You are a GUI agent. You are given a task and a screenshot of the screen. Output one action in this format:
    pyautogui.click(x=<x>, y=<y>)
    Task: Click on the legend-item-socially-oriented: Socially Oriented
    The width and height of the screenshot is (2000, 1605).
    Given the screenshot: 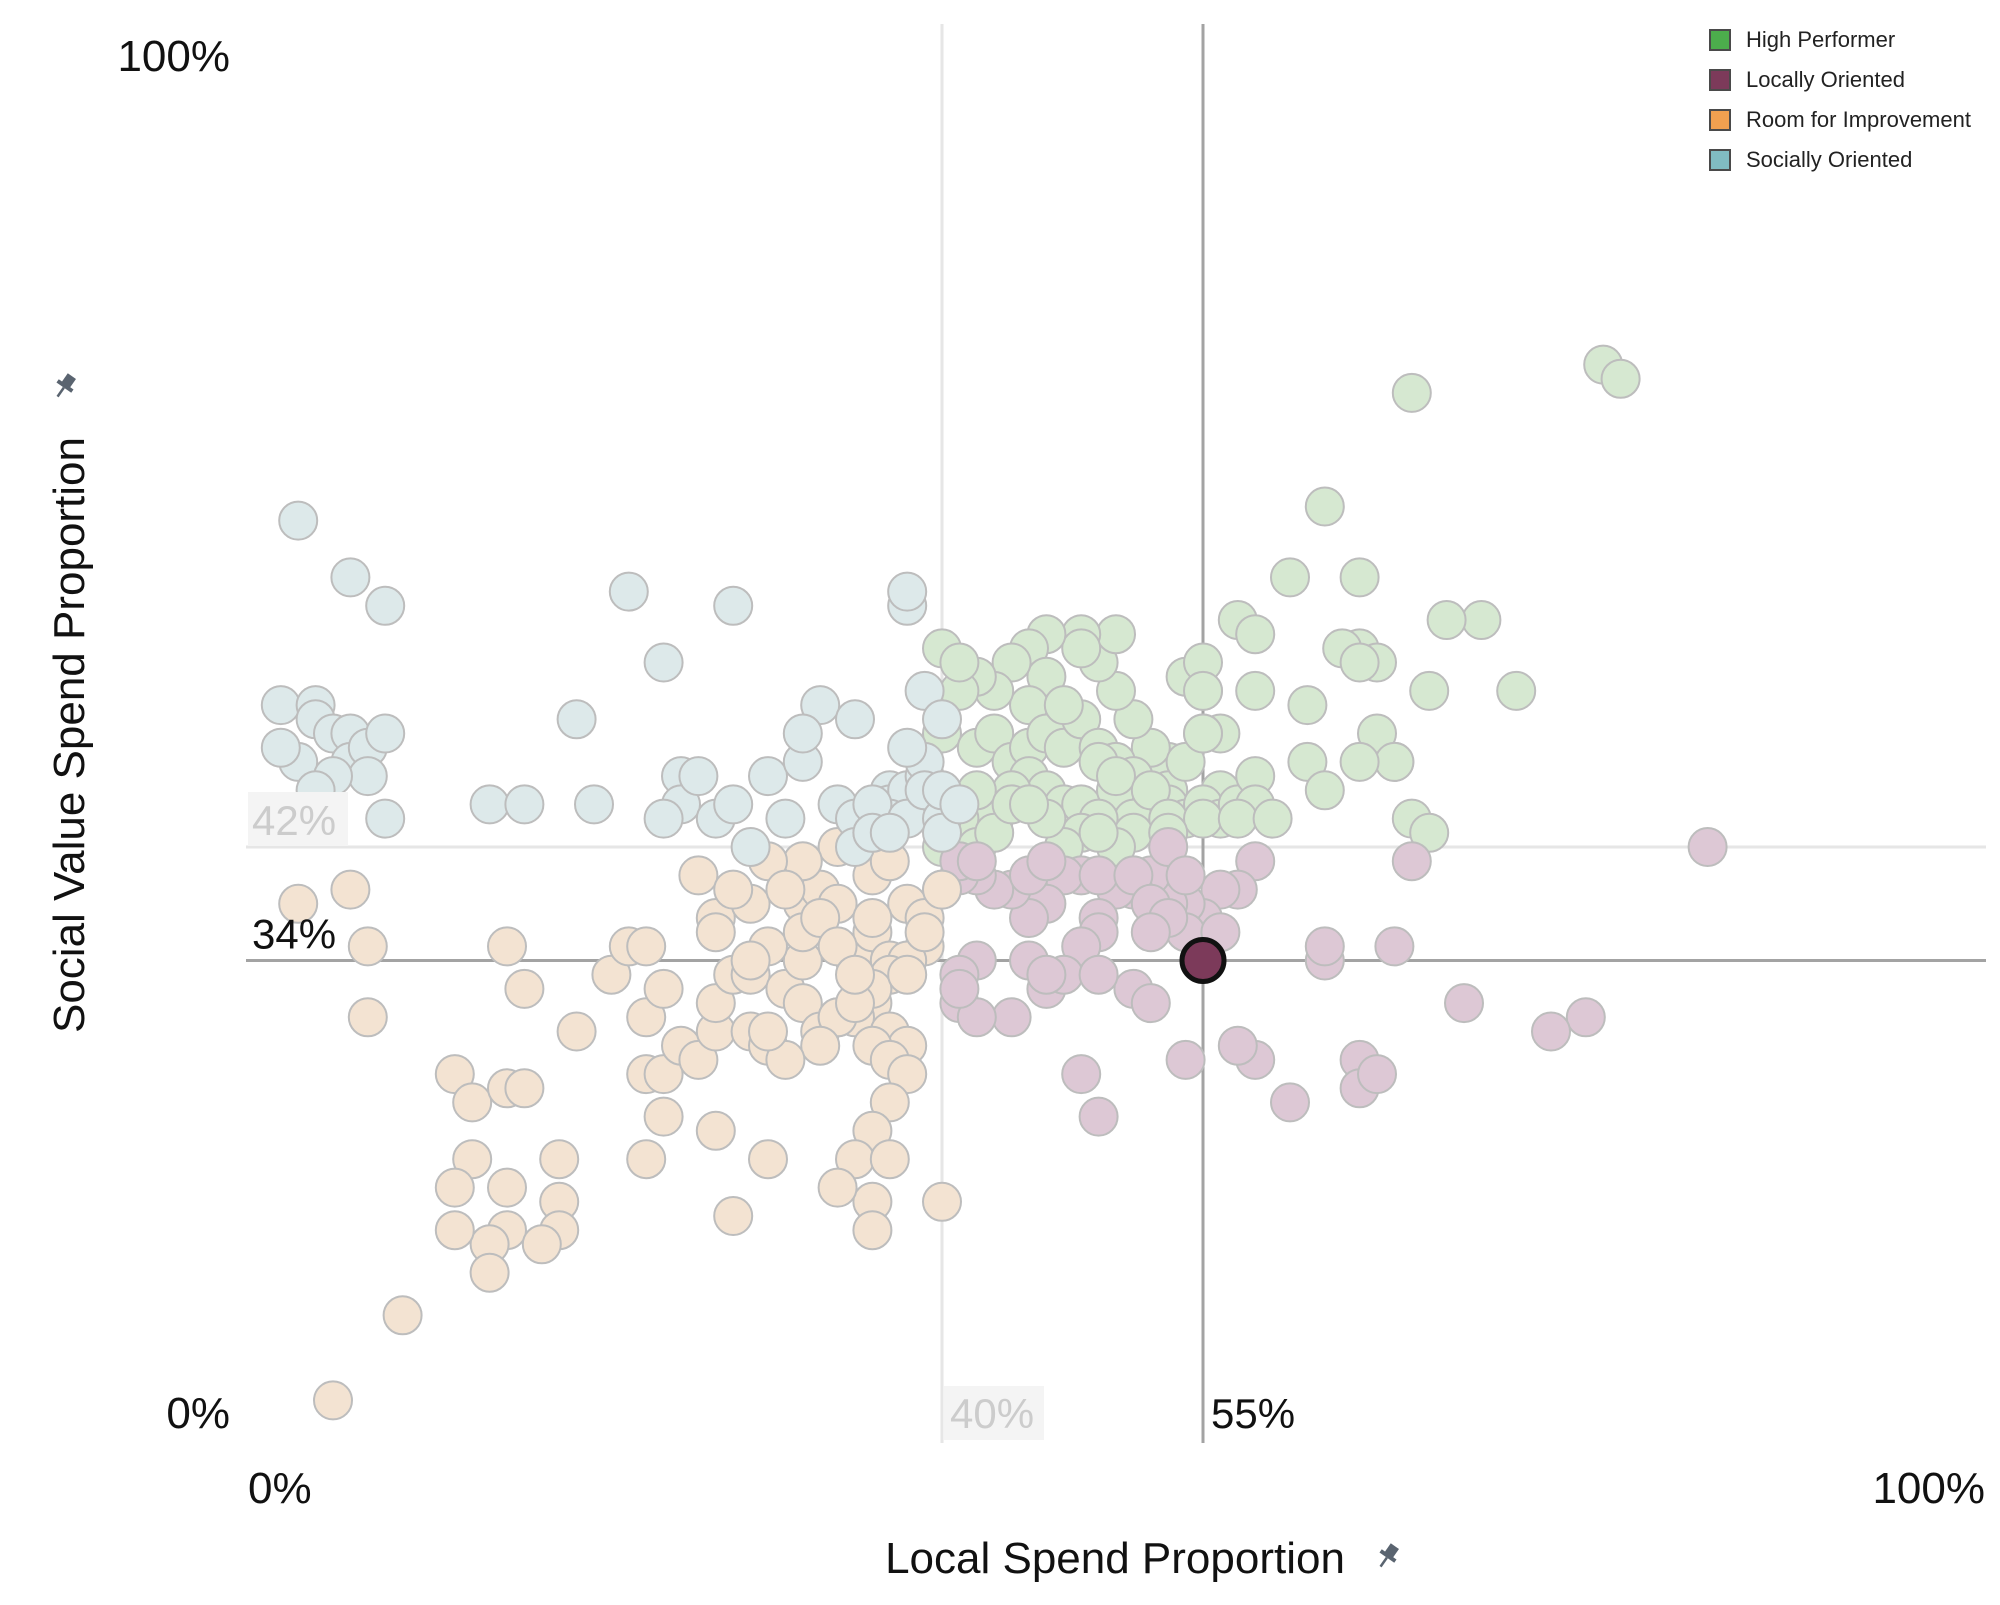 What is the action you would take?
    pyautogui.click(x=1840, y=160)
    